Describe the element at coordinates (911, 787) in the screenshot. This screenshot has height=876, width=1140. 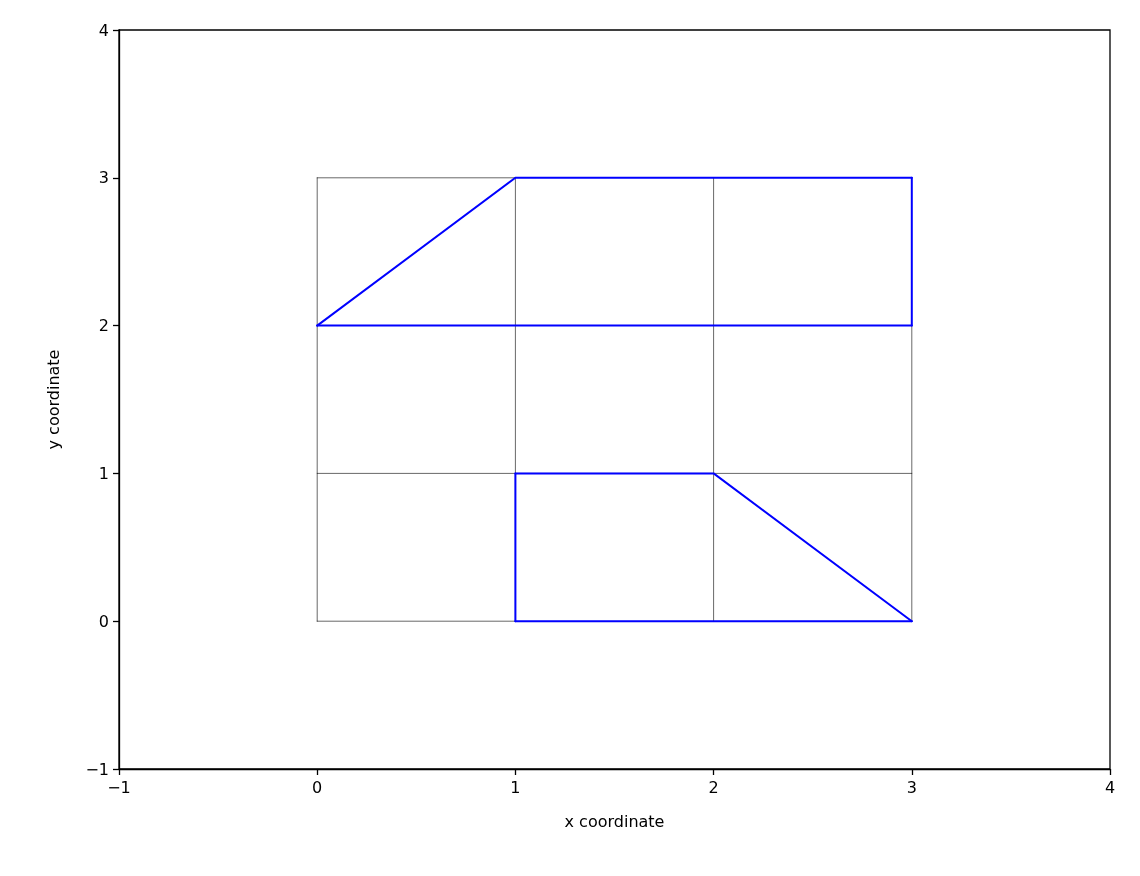
I see `x-tick-label: 3` at that location.